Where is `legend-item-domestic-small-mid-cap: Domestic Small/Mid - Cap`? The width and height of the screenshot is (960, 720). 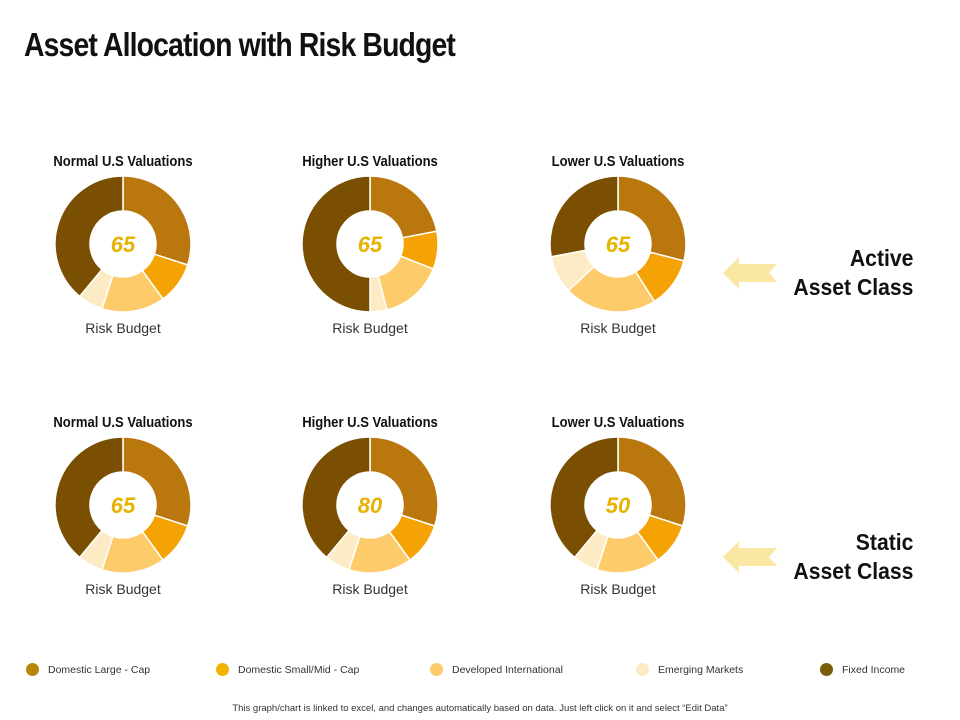
legend-item-domestic-small-mid-cap: Domestic Small/Mid - Cap is located at coordinates (287, 669).